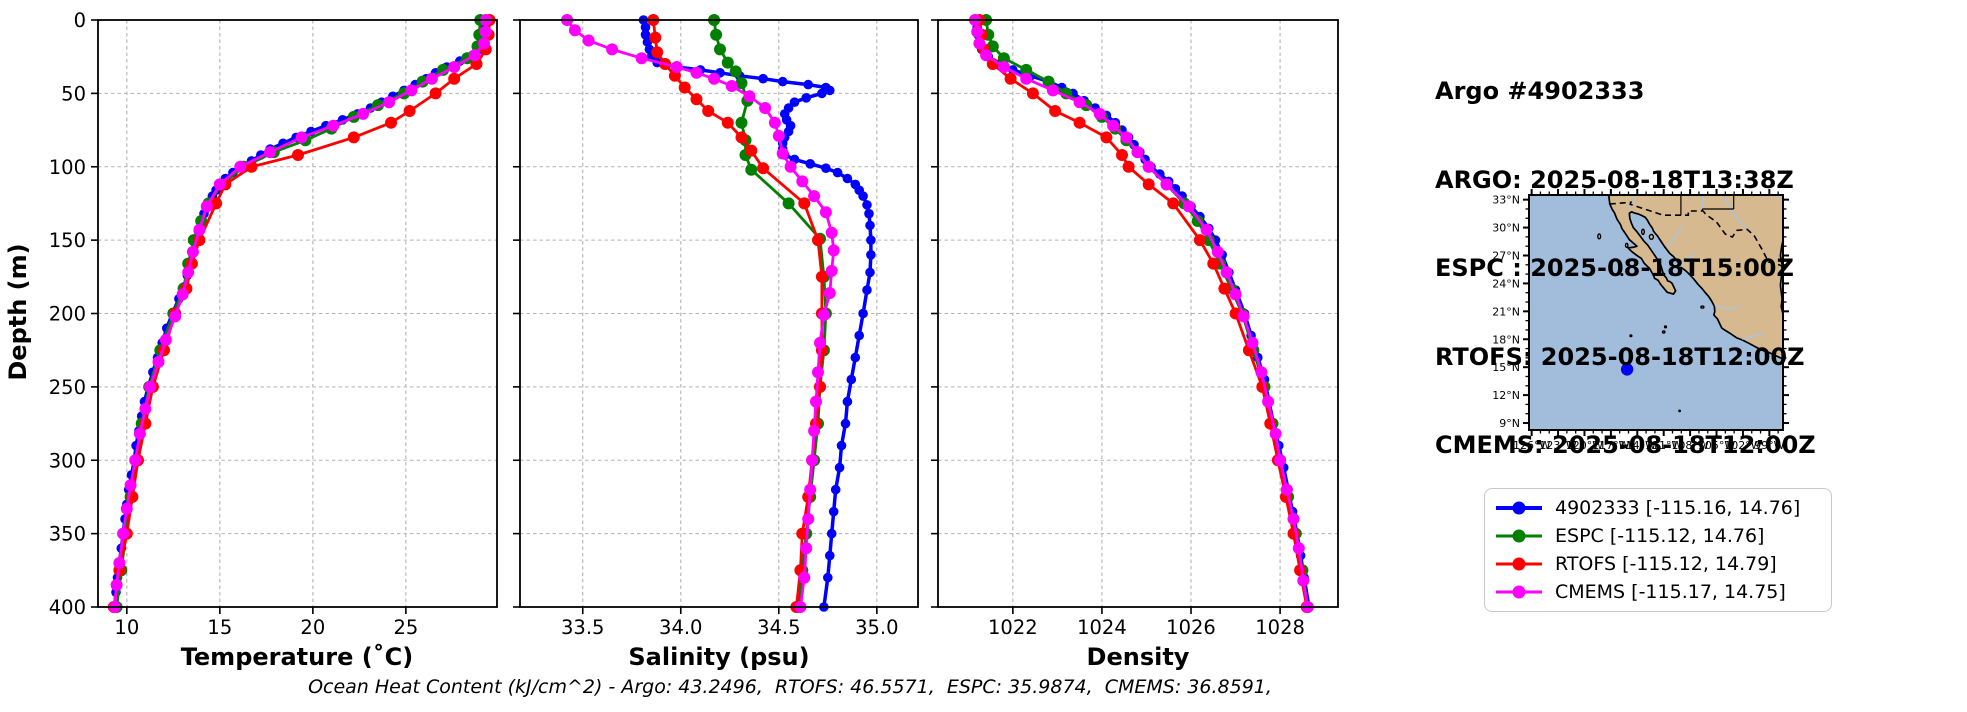  What do you see at coordinates (1540, 91) in the screenshot?
I see `title-float-id: Argo #4902333` at bounding box center [1540, 91].